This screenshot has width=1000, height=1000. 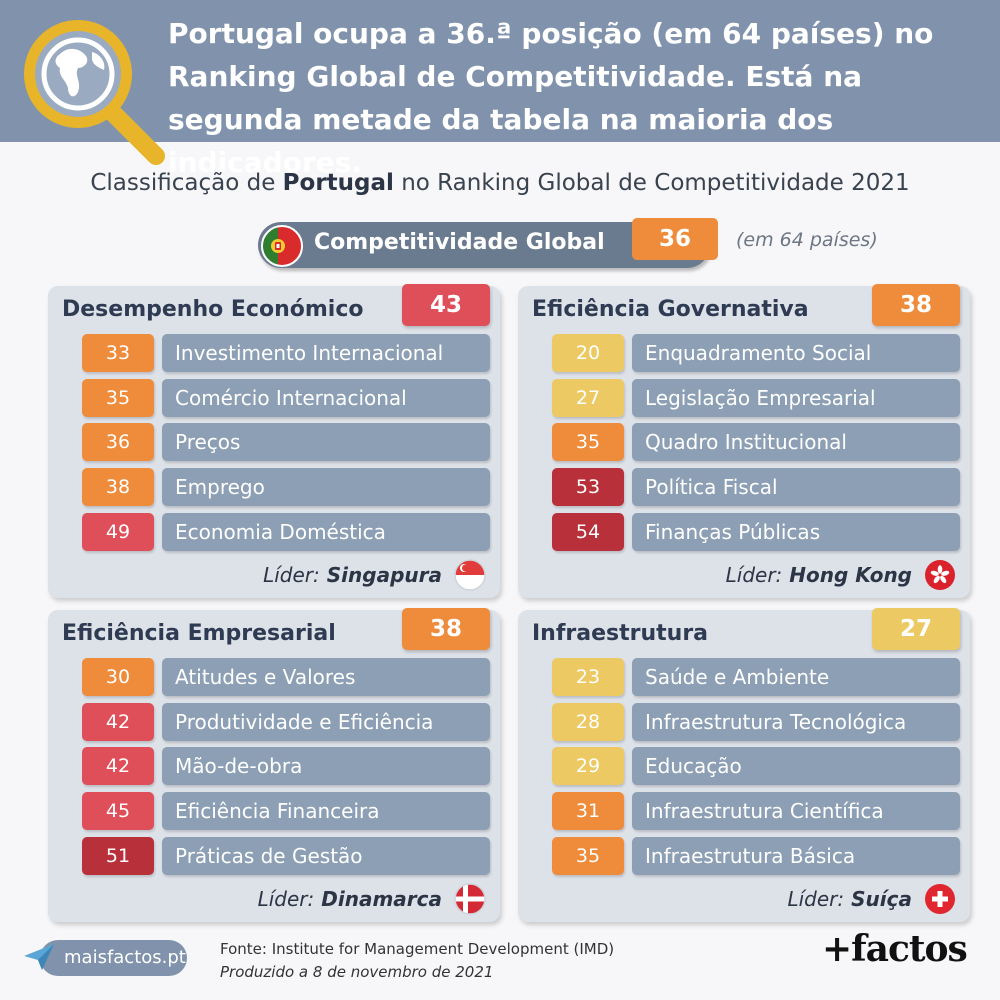 I want to click on indicator-rank: 23, so click(x=588, y=677).